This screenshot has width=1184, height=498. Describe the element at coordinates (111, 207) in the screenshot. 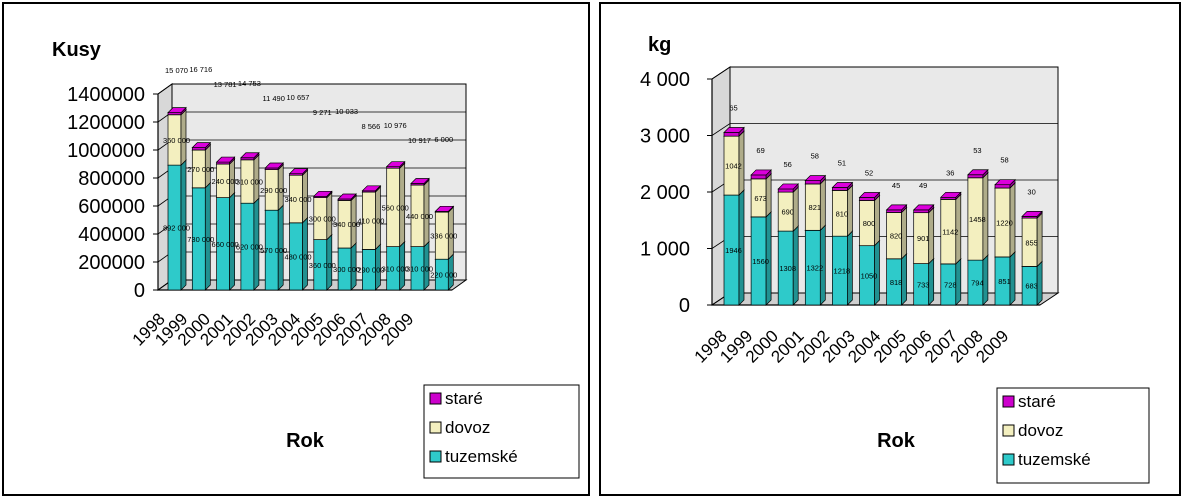

I see `y-tick-label: 600000` at that location.